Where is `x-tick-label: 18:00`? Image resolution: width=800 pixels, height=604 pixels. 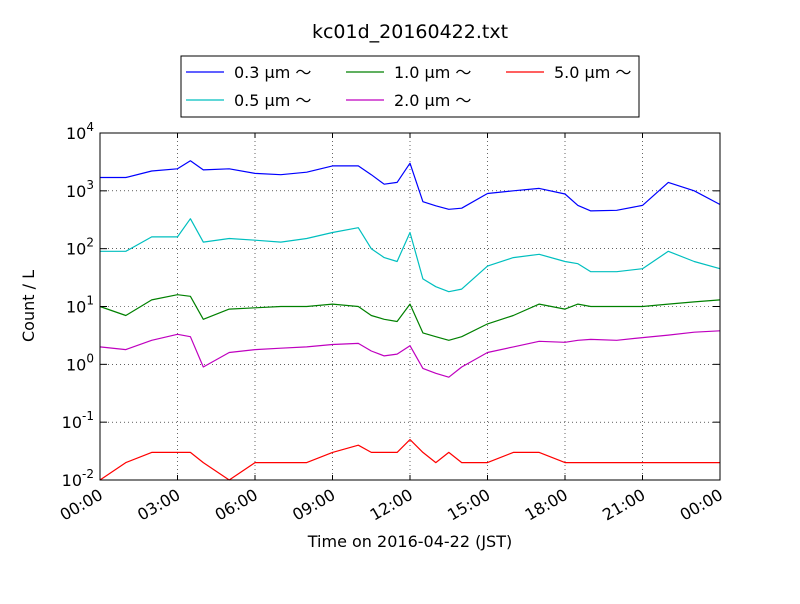
x-tick-label: 18:00 is located at coordinates (546, 505).